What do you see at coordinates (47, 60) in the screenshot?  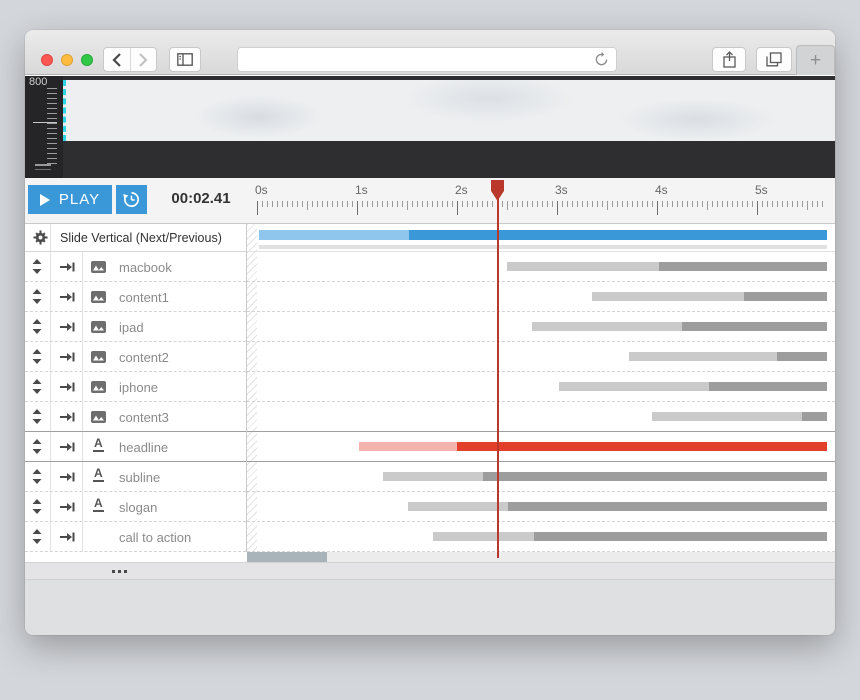 I see `close-window-button` at bounding box center [47, 60].